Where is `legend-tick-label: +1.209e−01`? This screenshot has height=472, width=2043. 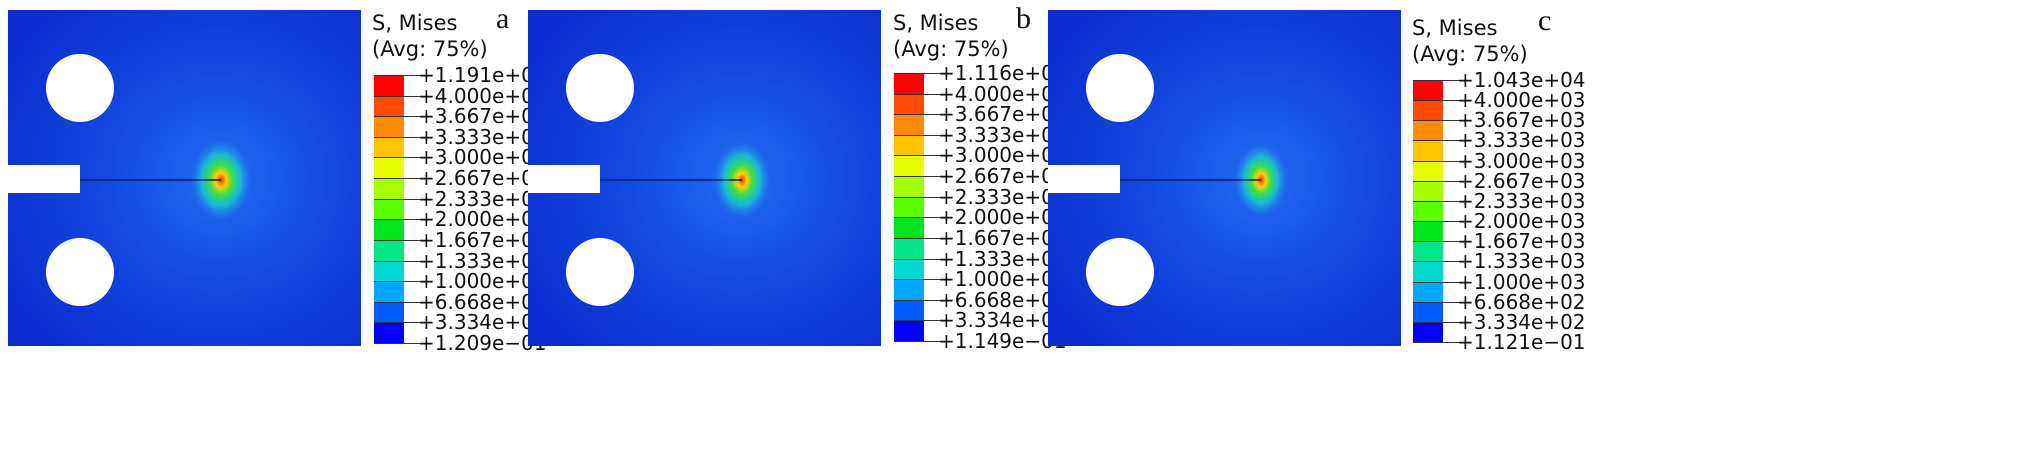
legend-tick-label: +1.209e−01 is located at coordinates (482, 343).